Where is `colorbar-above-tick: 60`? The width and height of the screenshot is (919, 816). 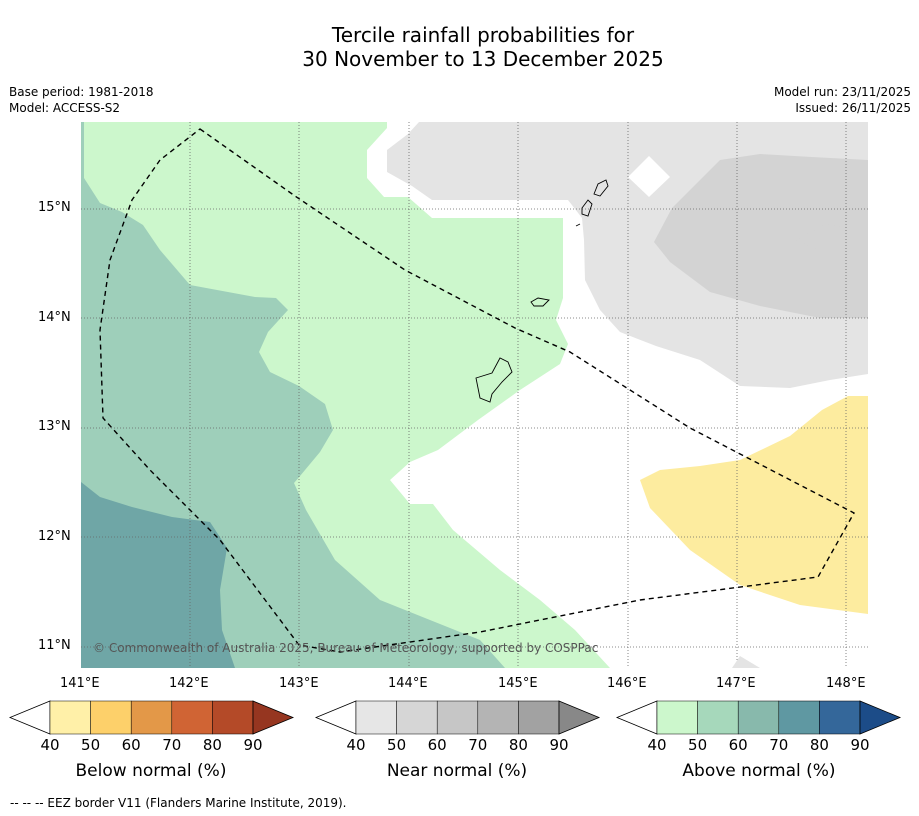
colorbar-above-tick: 60 is located at coordinates (738, 745).